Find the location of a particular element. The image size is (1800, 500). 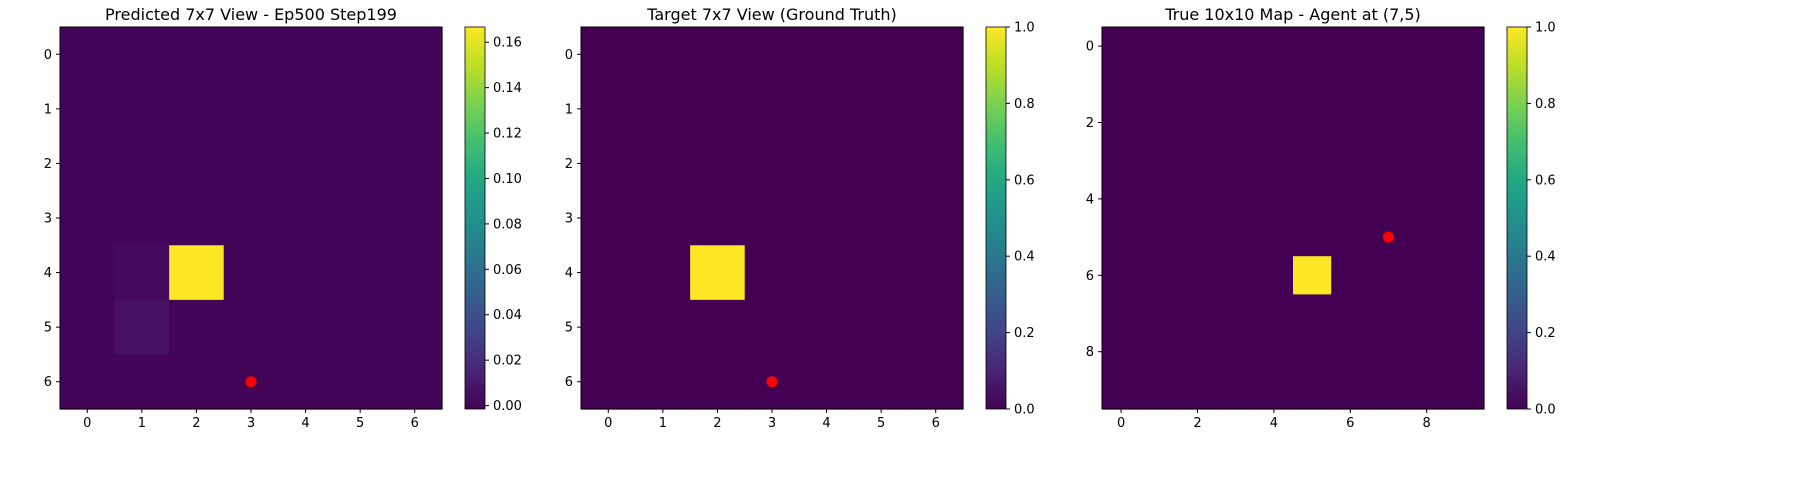

x-tick-label: 5 is located at coordinates (881, 423).